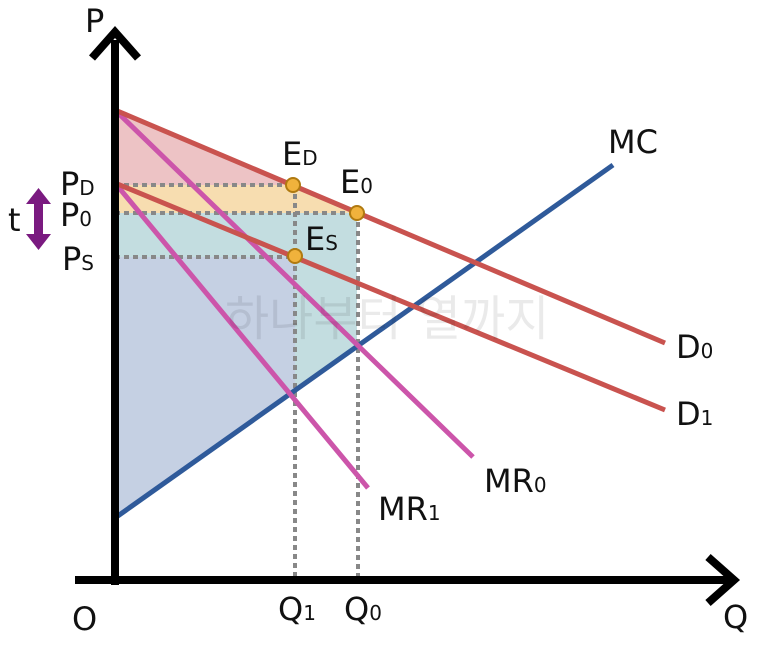  Describe the element at coordinates (735, 617) in the screenshot. I see `x-axis-label: Q` at that location.